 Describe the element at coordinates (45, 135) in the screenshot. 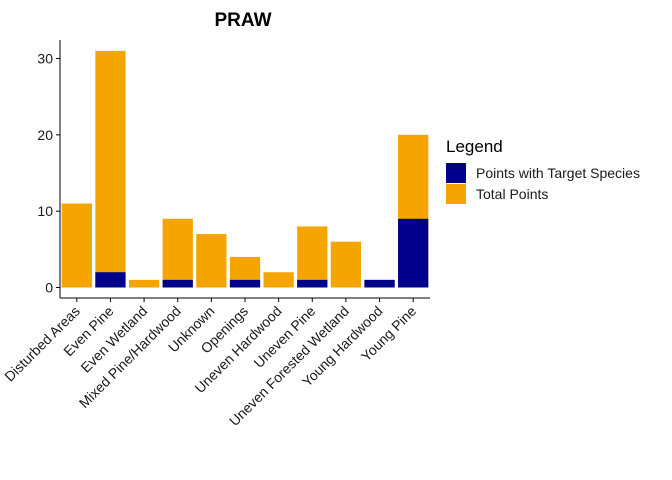

I see `y-tick-label-20: 20` at that location.